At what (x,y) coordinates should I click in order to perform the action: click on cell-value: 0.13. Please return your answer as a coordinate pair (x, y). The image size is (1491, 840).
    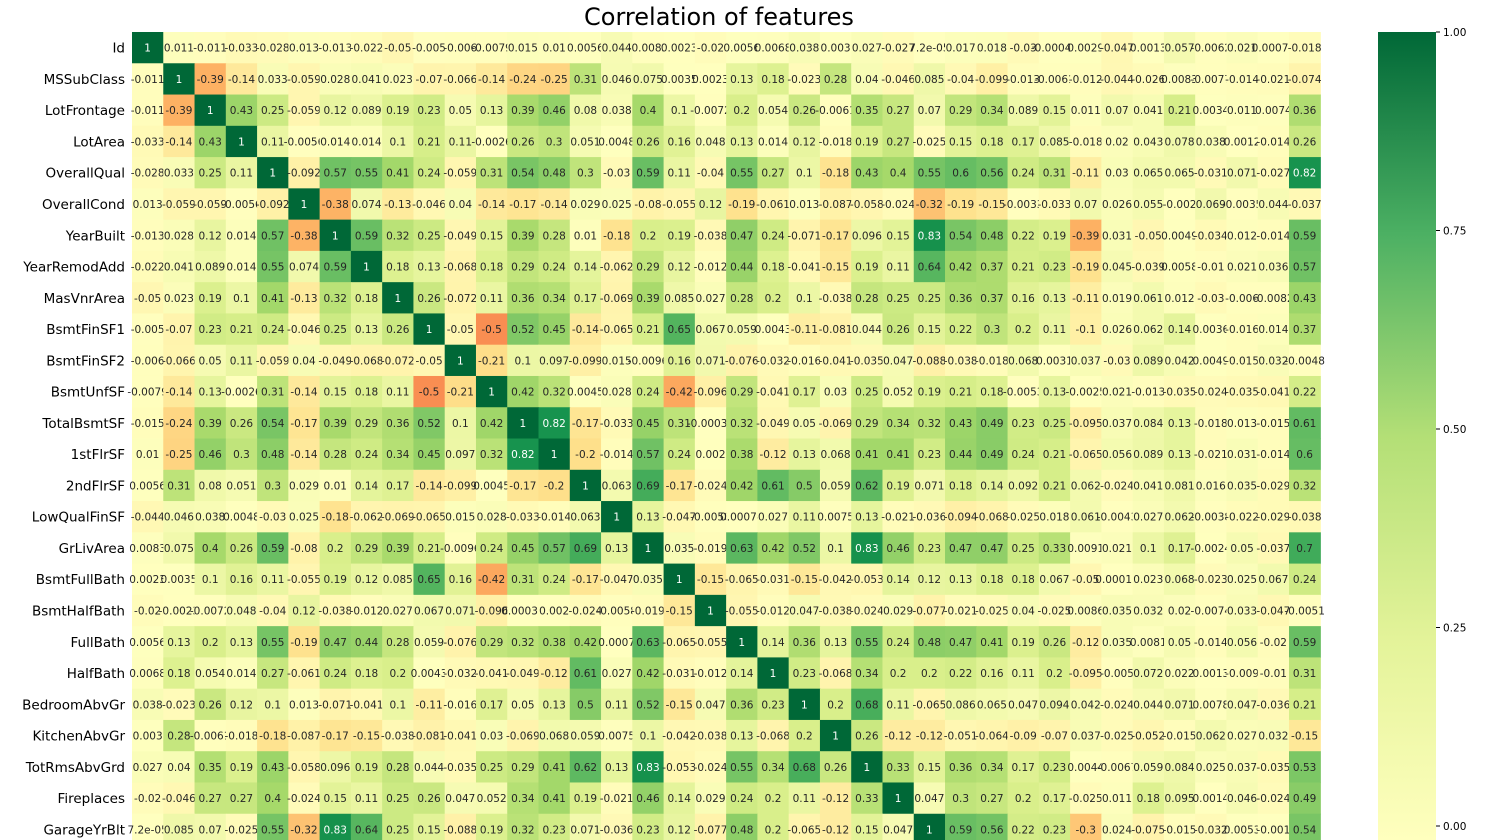
    Looking at the image, I should click on (241, 643).